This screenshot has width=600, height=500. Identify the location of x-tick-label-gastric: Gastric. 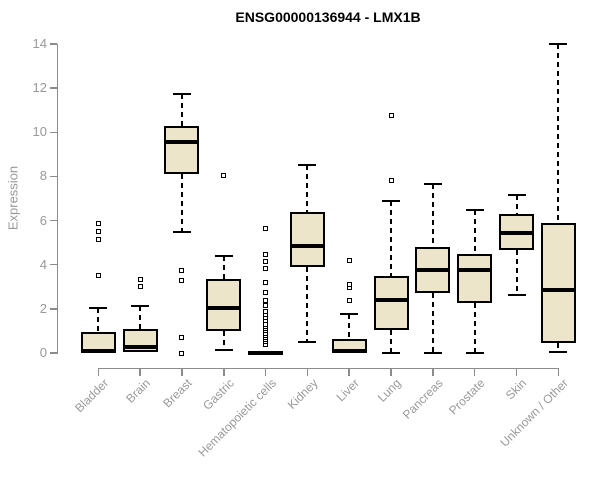
(218, 394).